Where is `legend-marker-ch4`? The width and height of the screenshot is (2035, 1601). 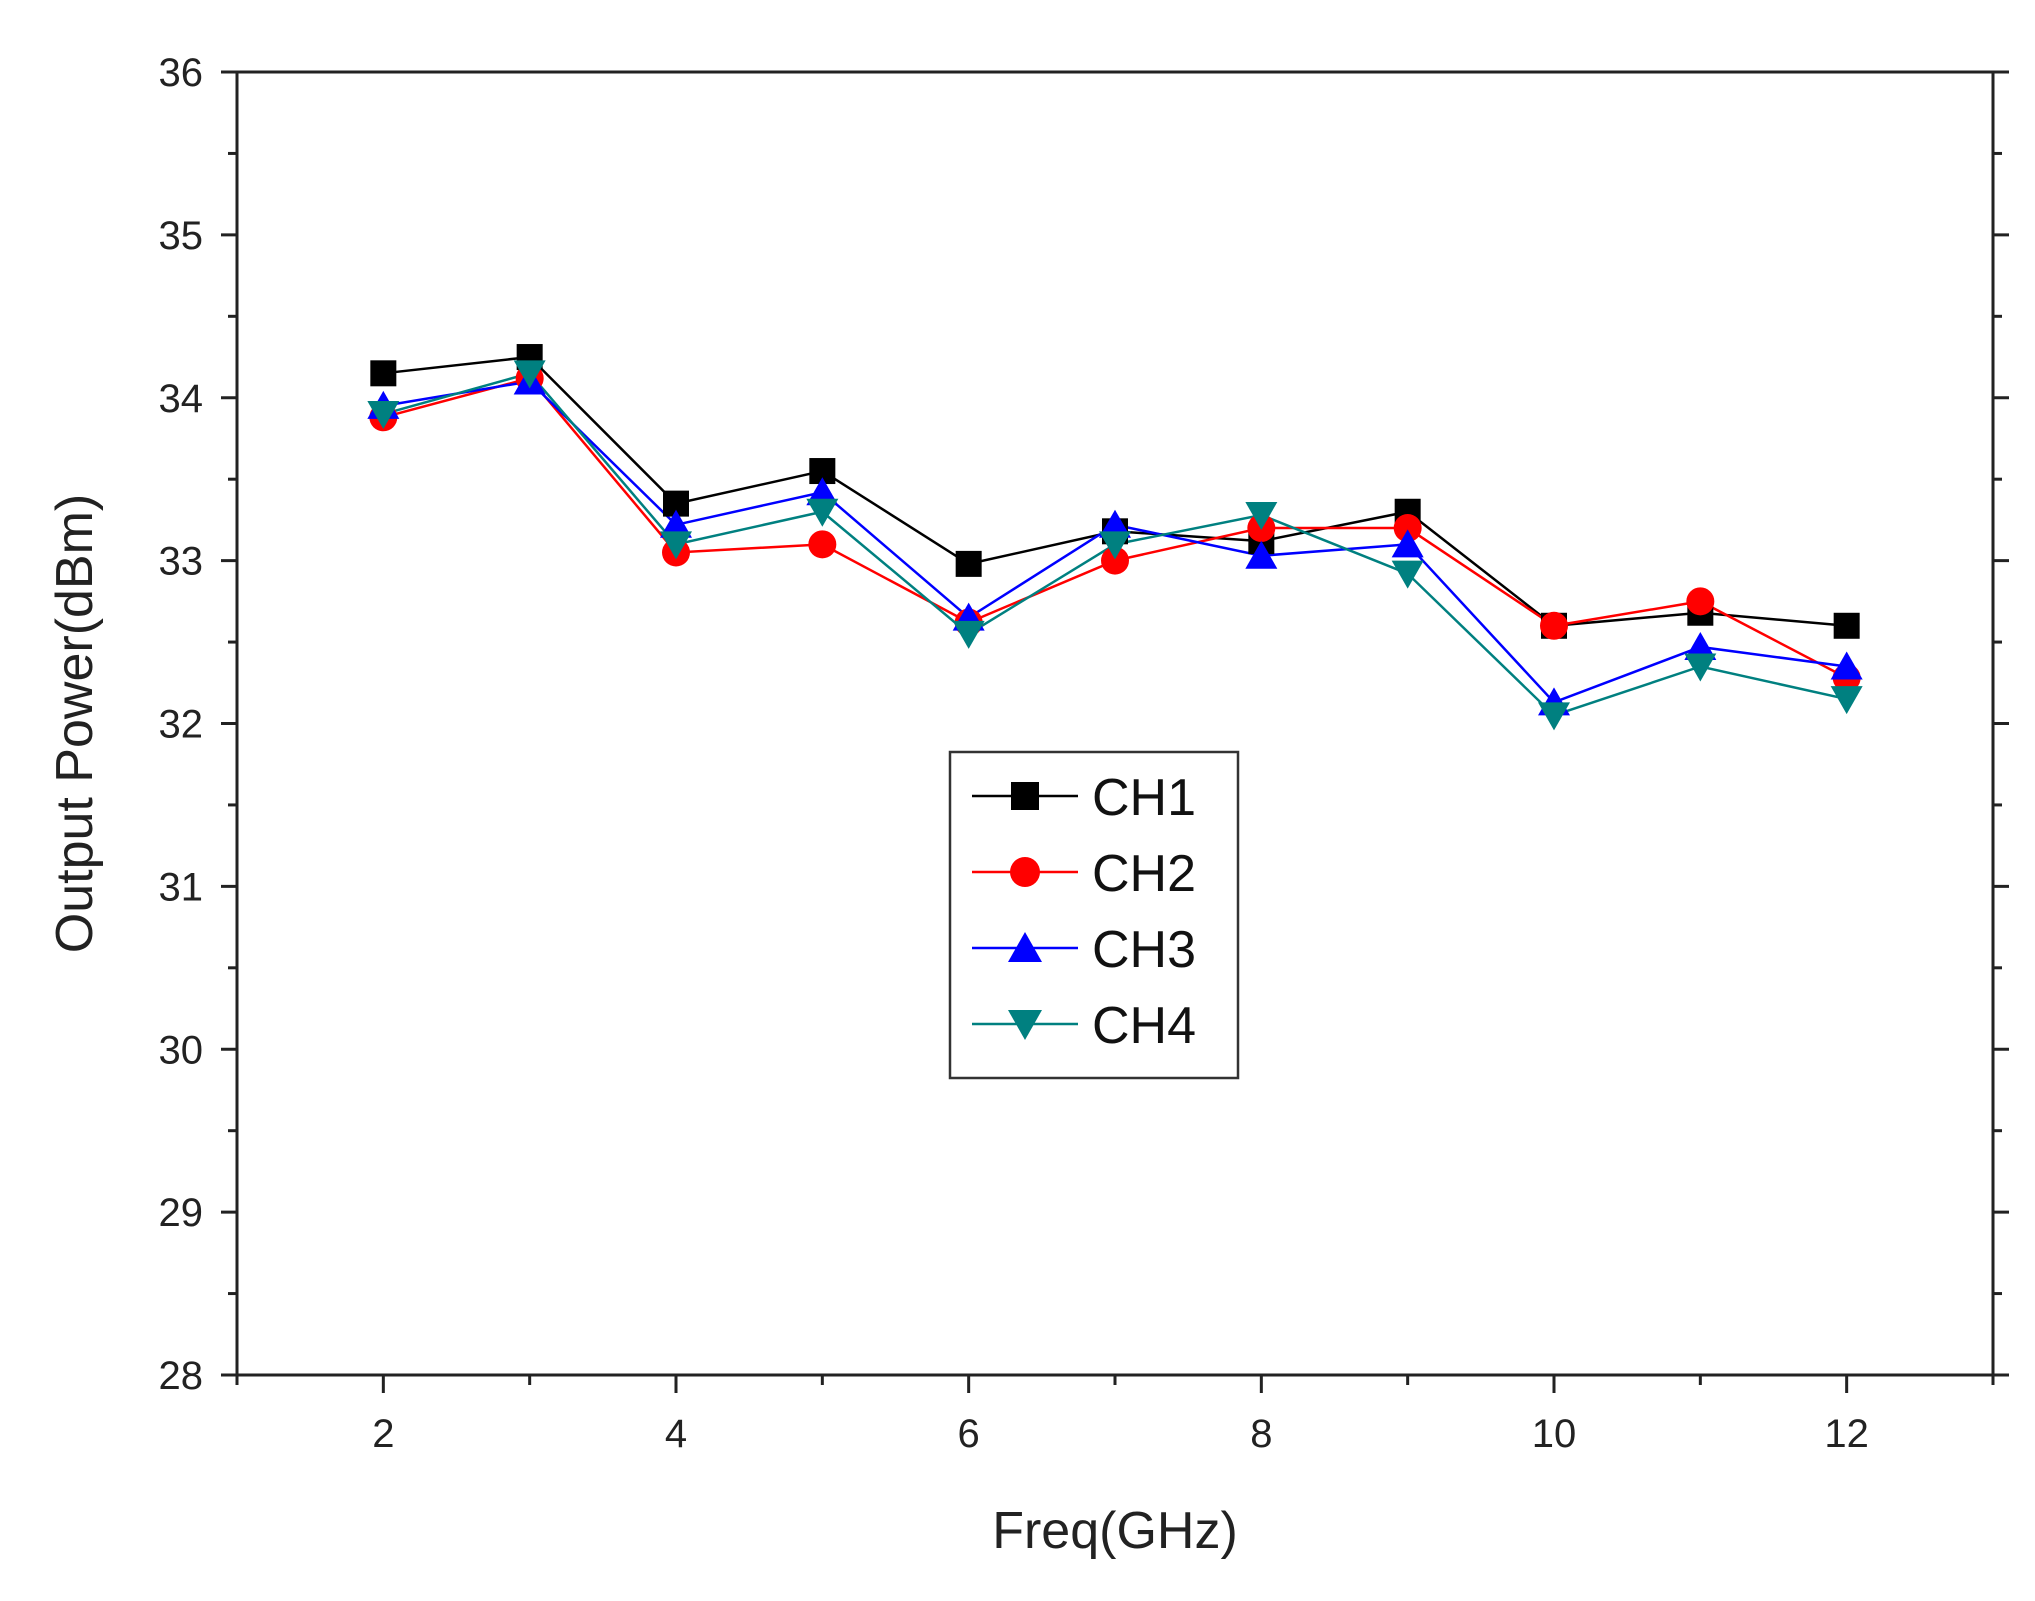
legend-marker-ch4 is located at coordinates (1025, 1025).